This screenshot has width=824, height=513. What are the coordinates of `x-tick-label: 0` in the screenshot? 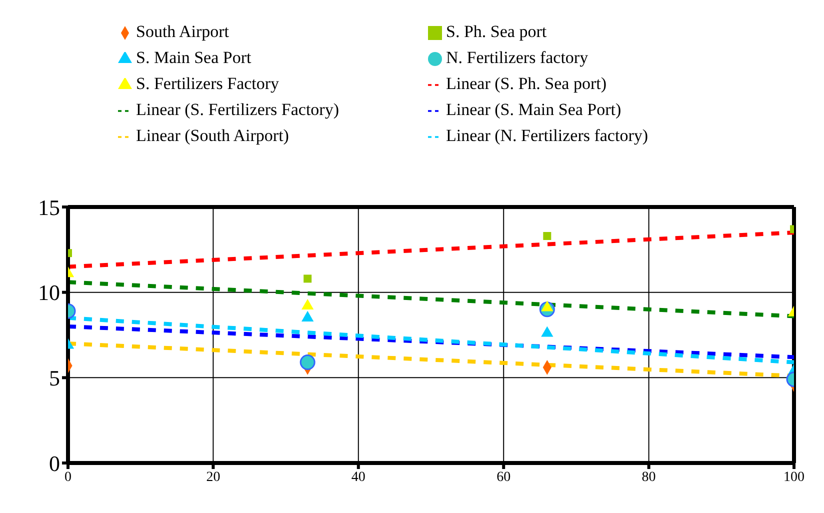 It's located at (68, 477).